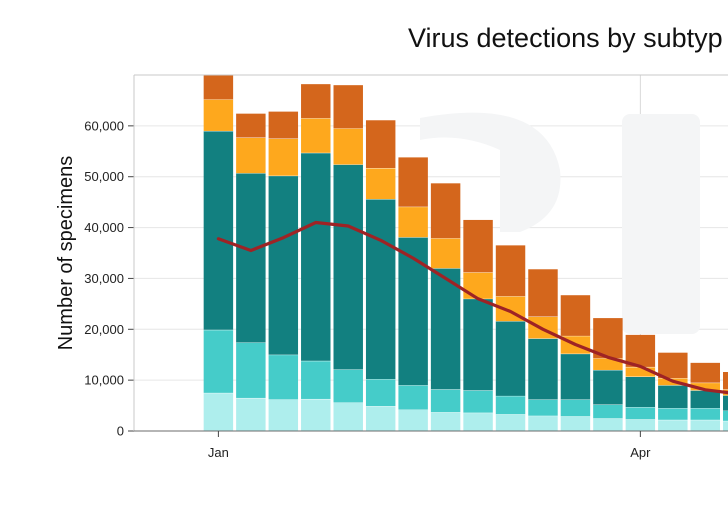  I want to click on y-axis-label: Number of specimens, so click(66, 253).